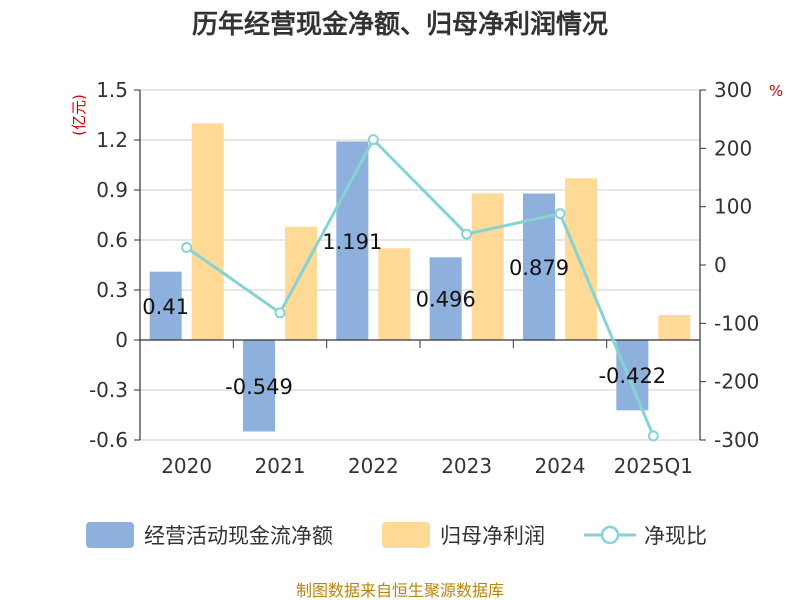 The image size is (800, 600). I want to click on right-tick-label: -300, so click(736, 440).